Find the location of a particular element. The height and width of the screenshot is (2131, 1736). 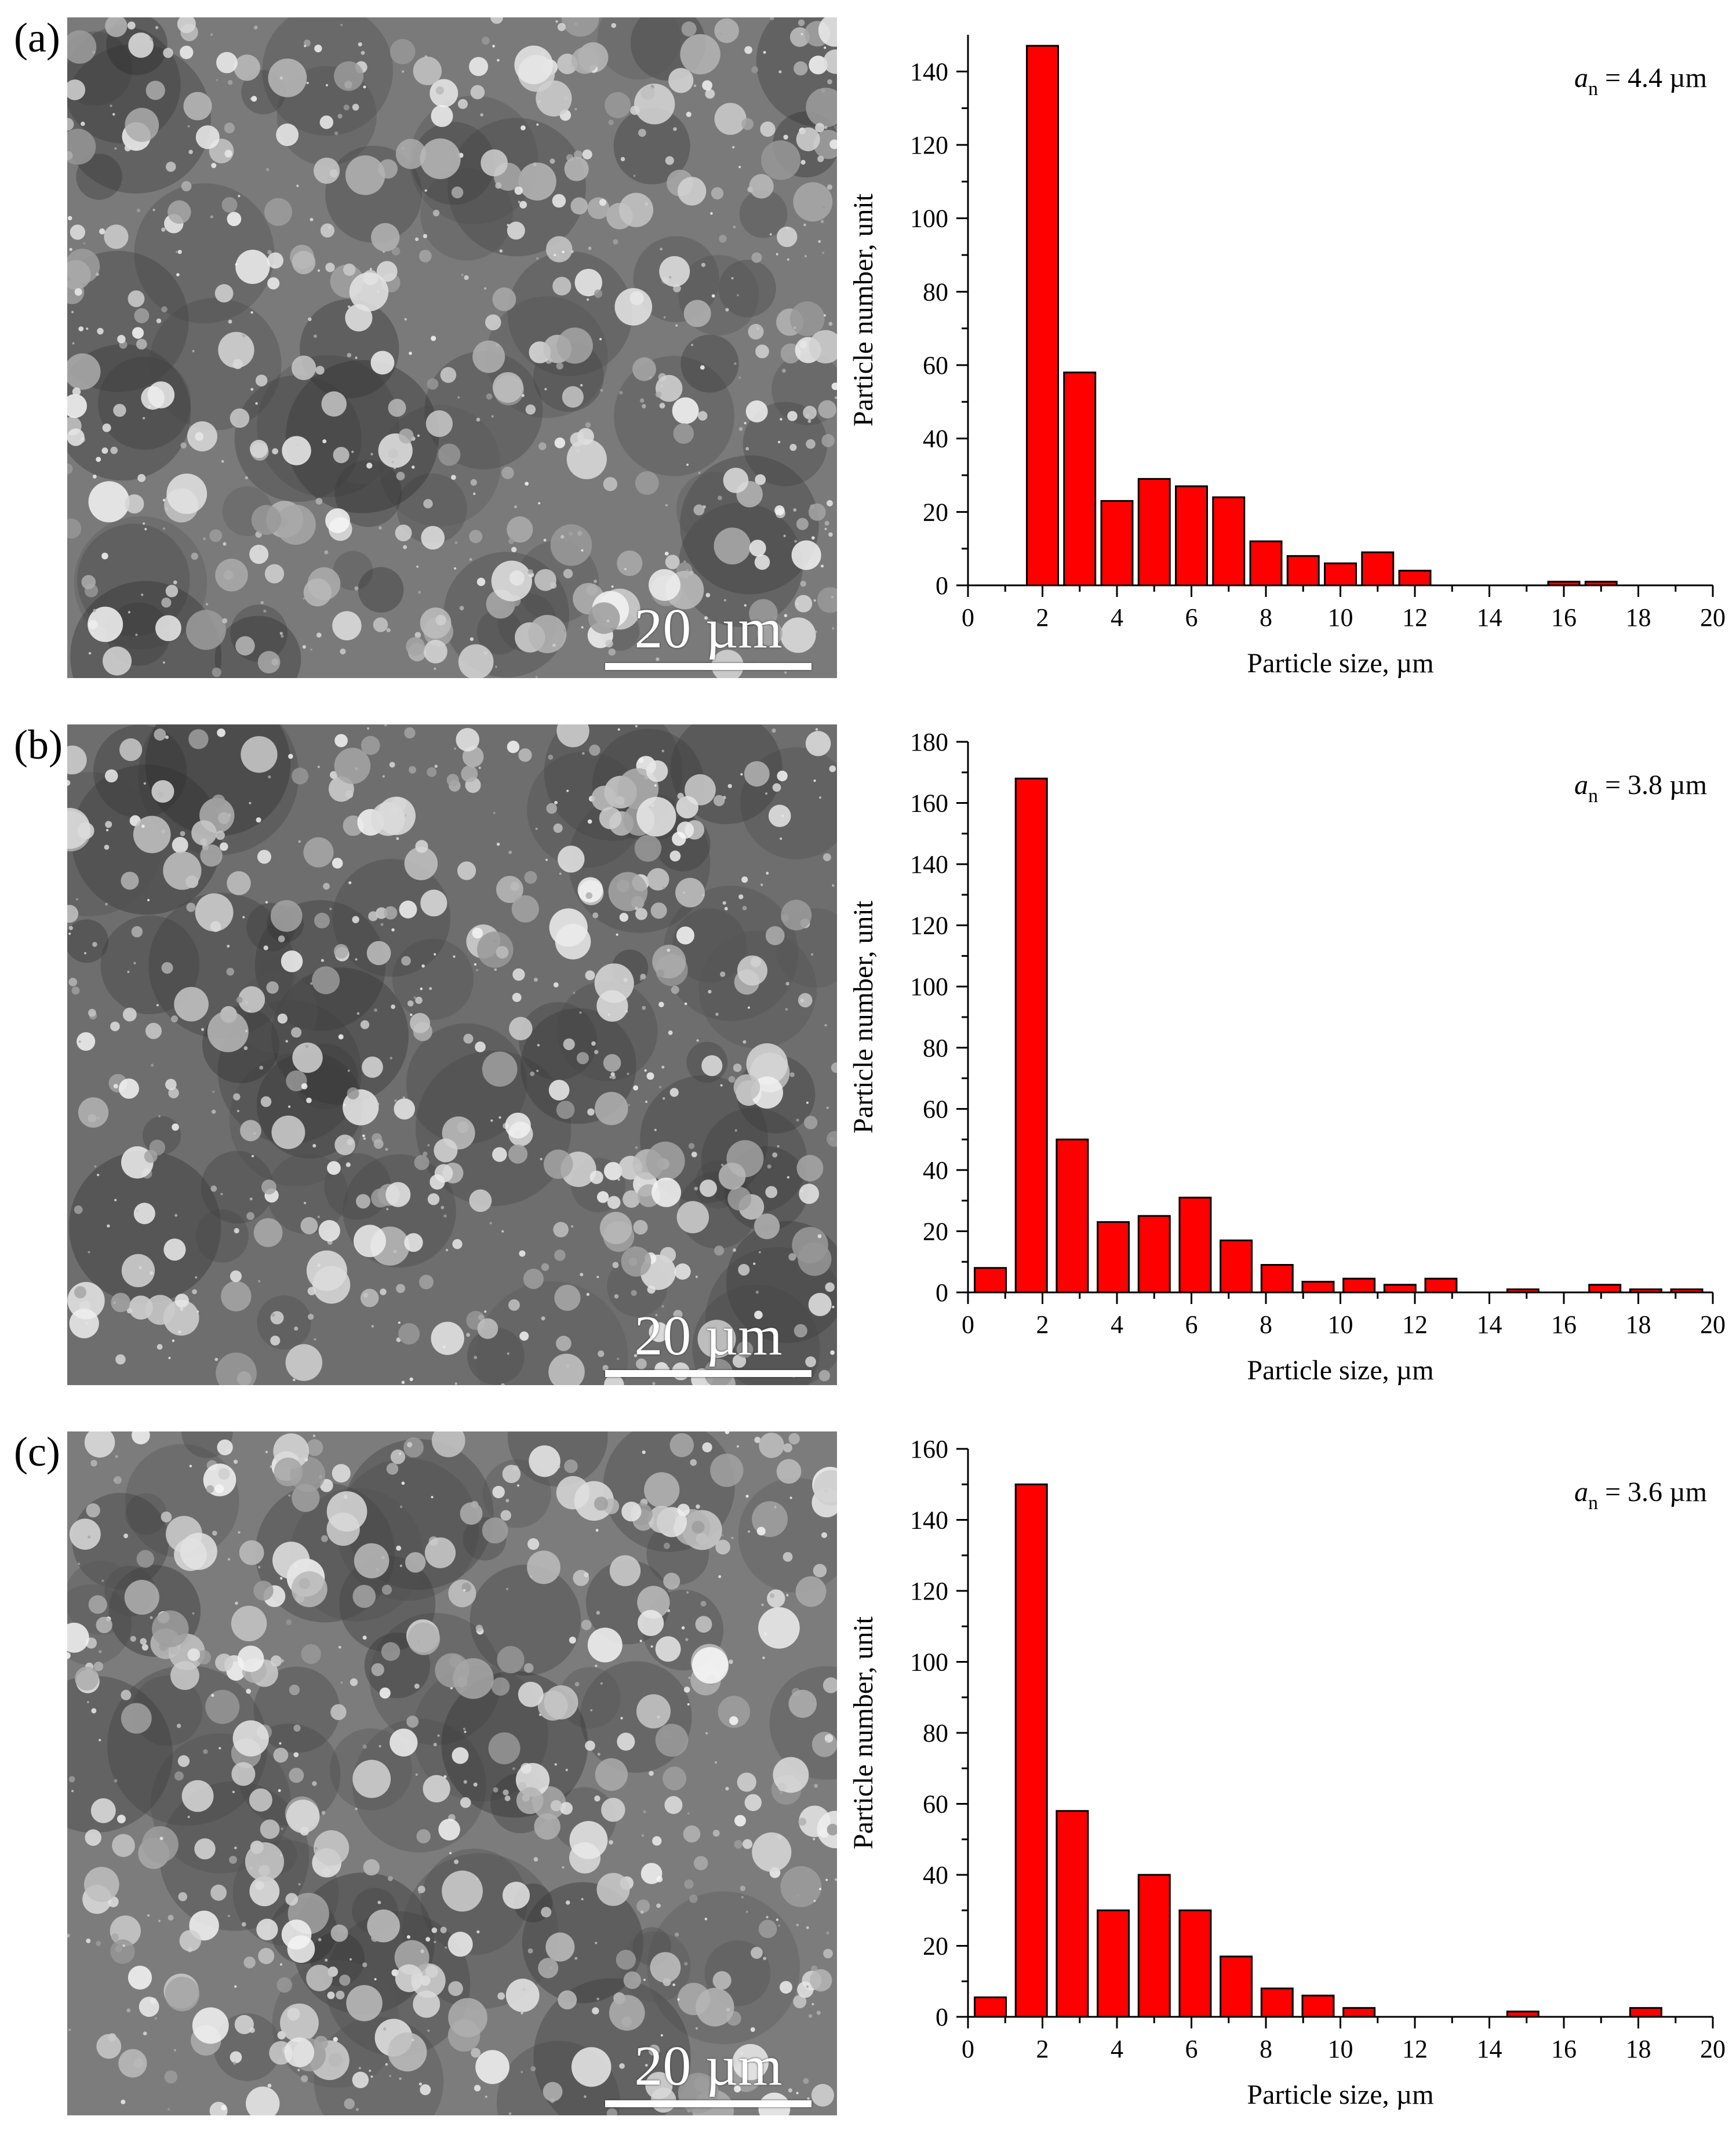

mean-size-annotation: an = 4.4 µm is located at coordinates (1641, 81).